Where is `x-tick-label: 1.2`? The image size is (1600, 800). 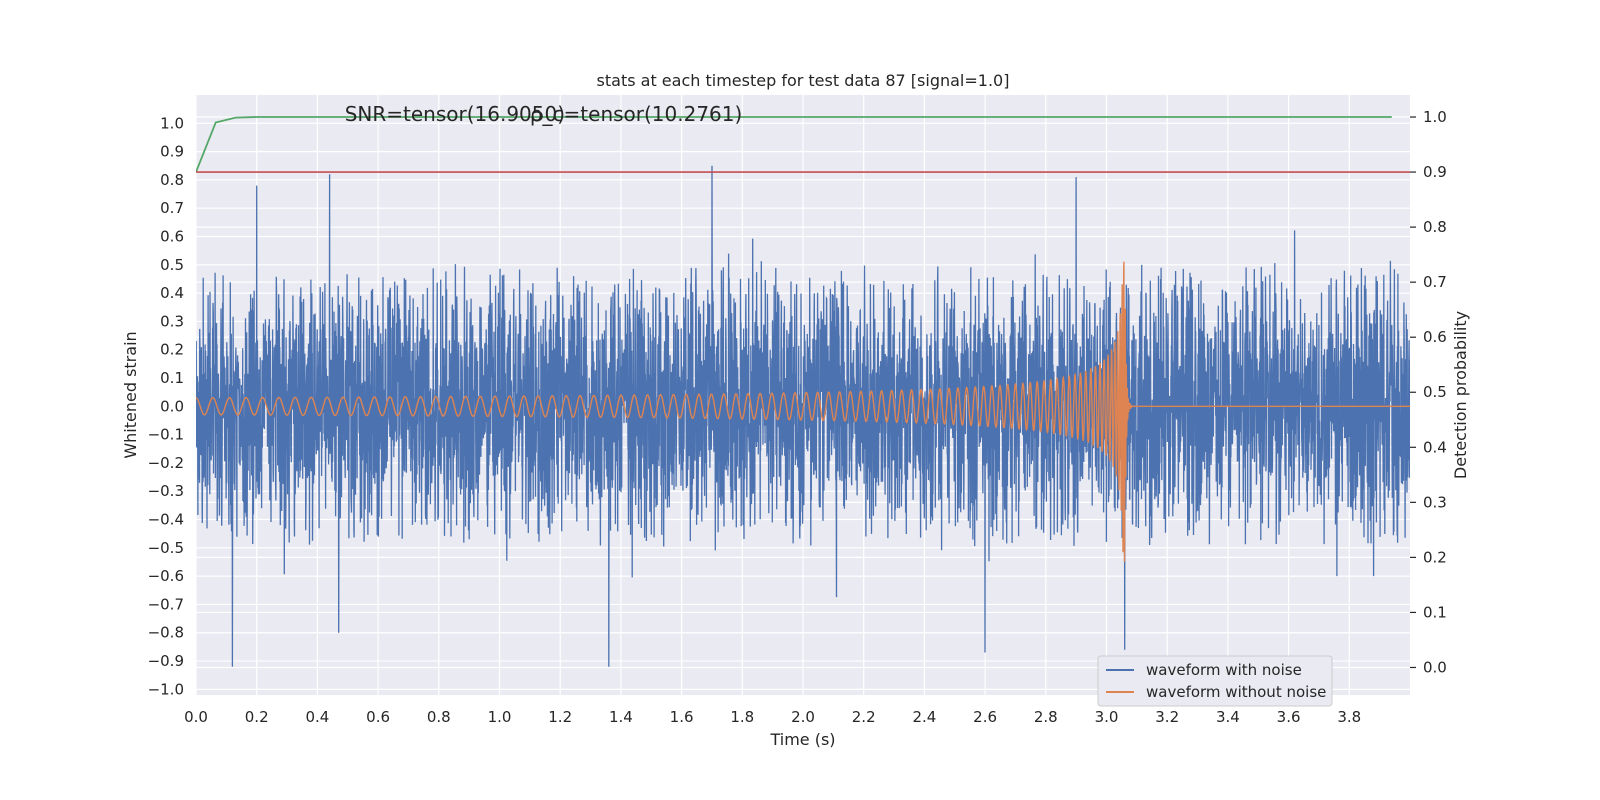
x-tick-label: 1.2 is located at coordinates (560, 717).